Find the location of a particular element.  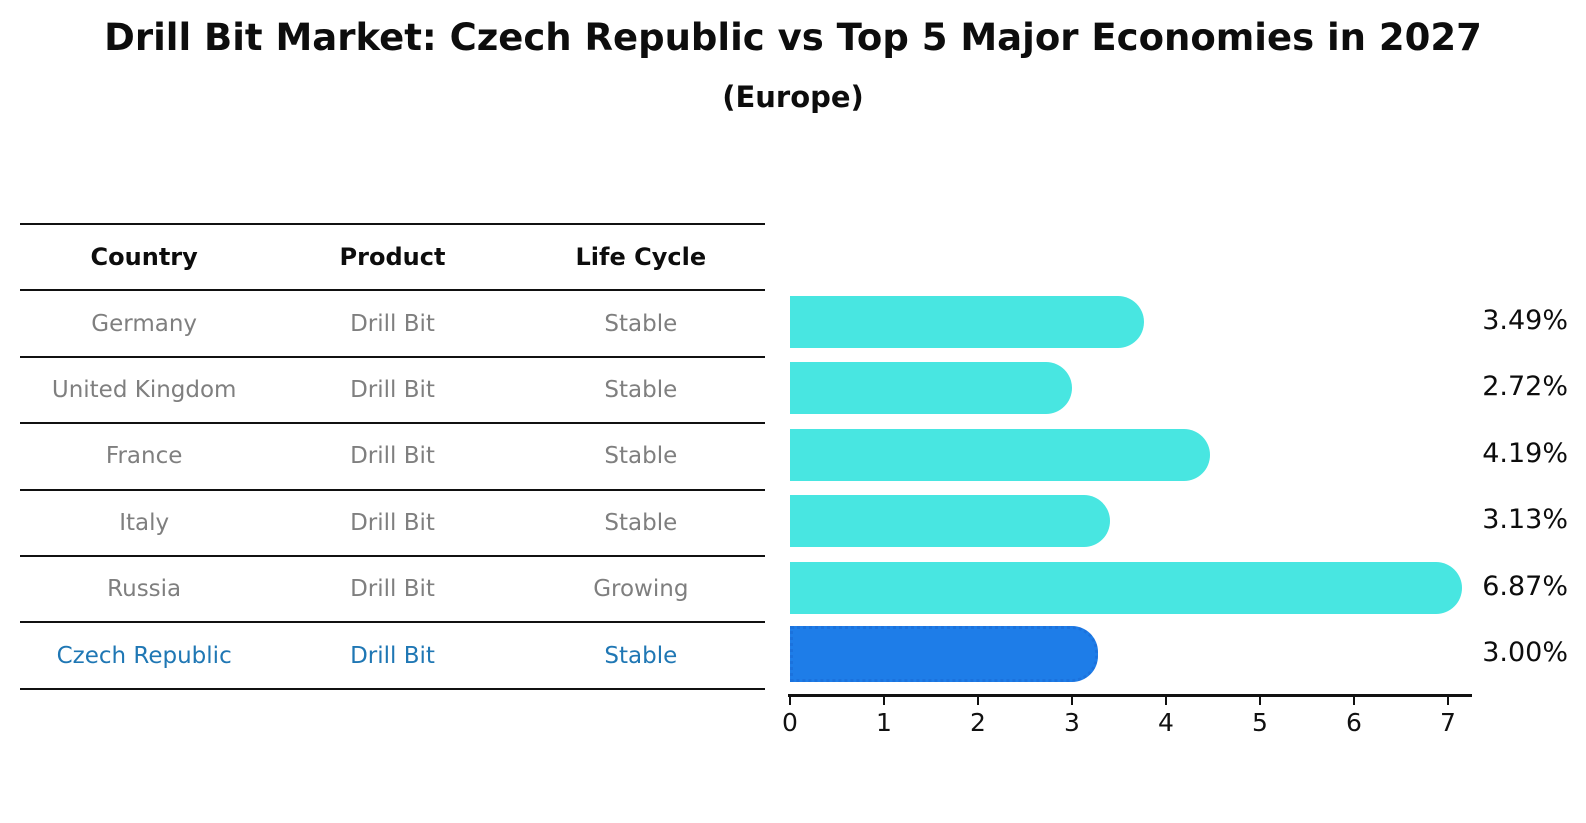

bar-value-label-czech-republic: 3.00% is located at coordinates (1525, 652).